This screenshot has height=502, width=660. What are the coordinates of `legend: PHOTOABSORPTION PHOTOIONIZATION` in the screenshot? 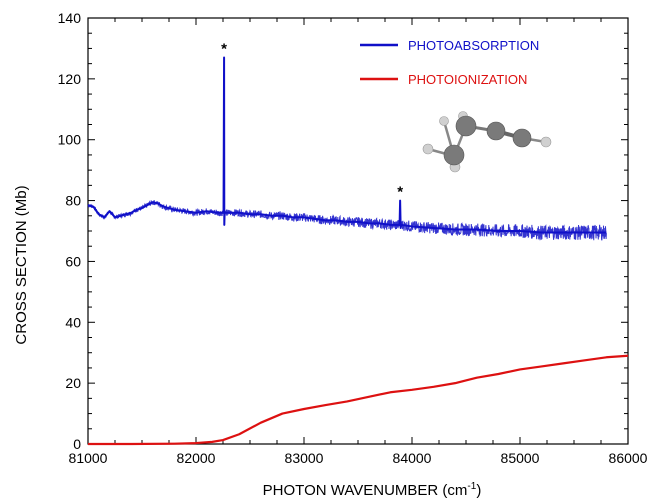 It's located at (449, 62).